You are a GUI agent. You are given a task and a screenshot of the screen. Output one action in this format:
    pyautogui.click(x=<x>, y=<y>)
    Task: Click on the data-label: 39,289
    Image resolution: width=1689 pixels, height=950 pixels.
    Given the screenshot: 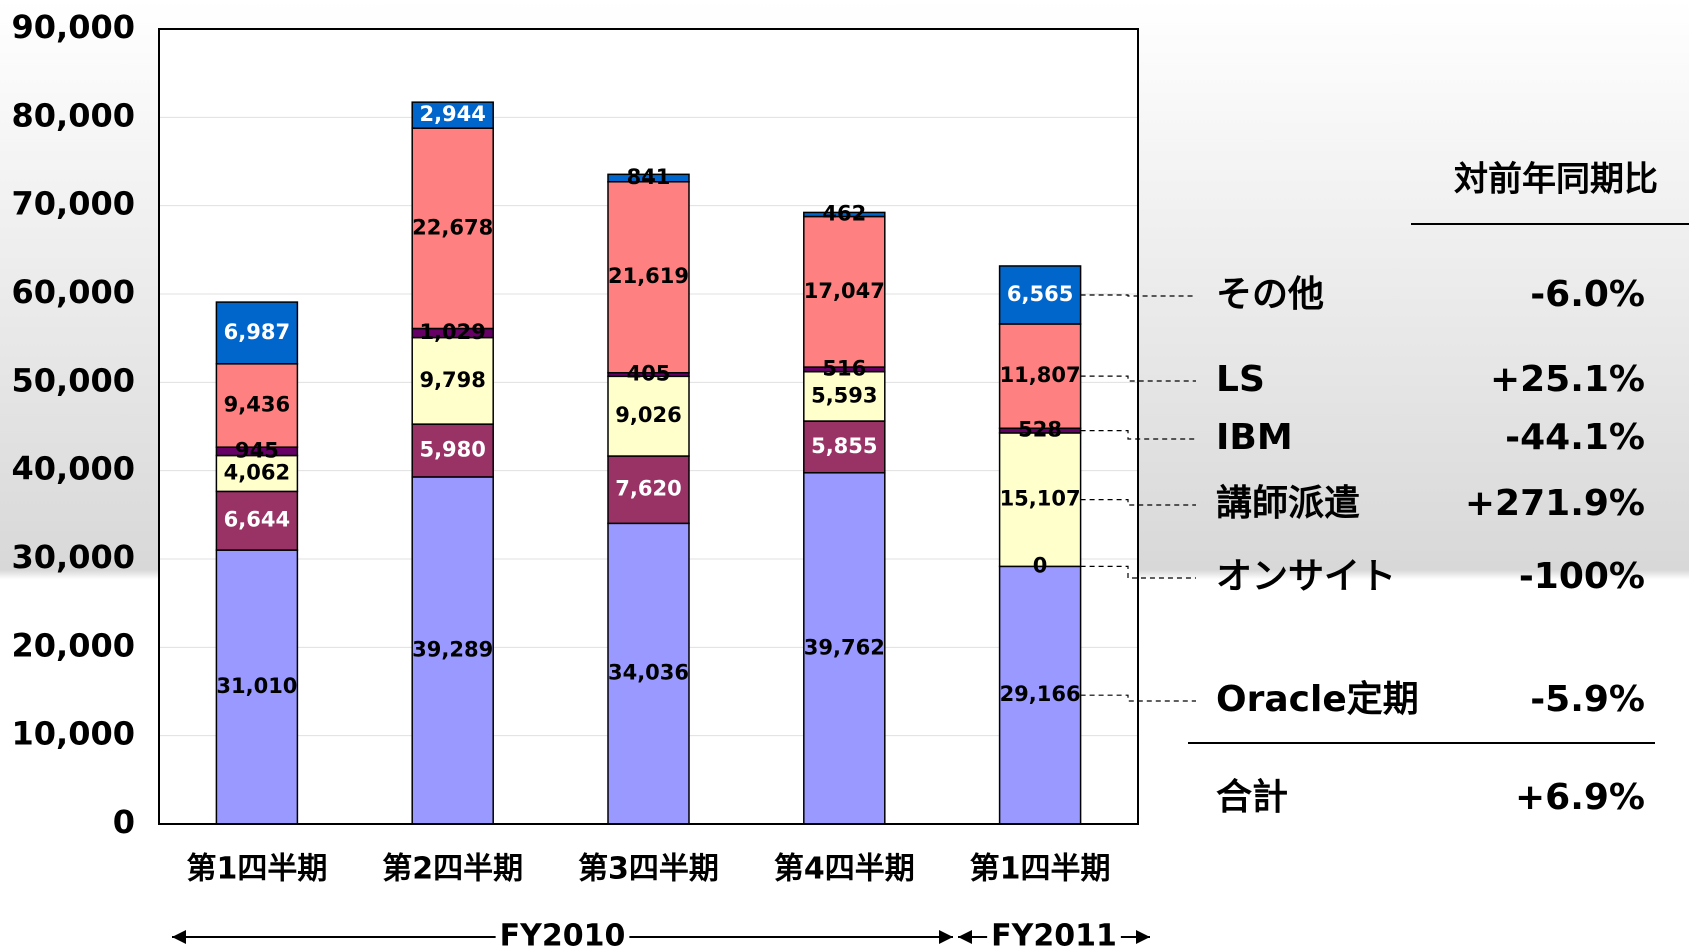 What is the action you would take?
    pyautogui.click(x=452, y=649)
    